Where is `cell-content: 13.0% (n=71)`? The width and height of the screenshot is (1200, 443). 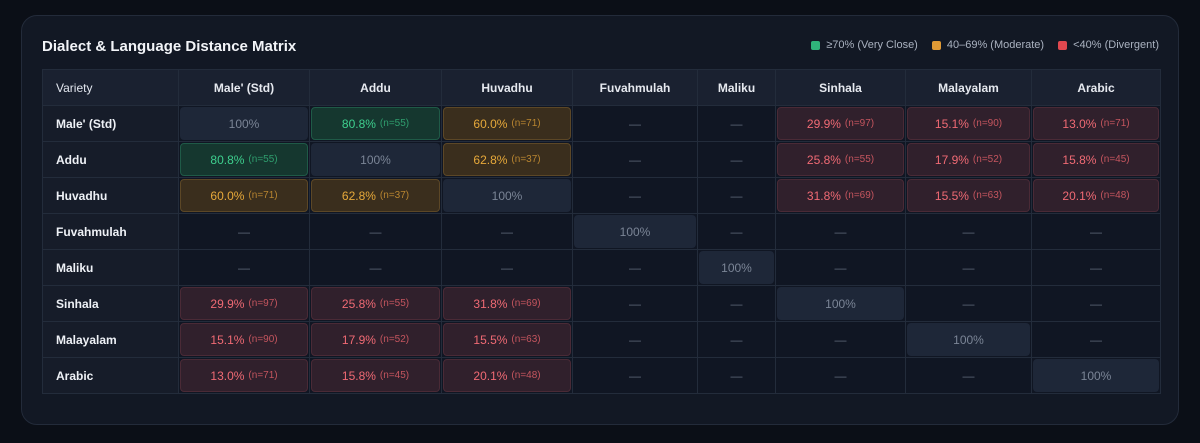
cell-content: 13.0% (n=71) is located at coordinates (1096, 123).